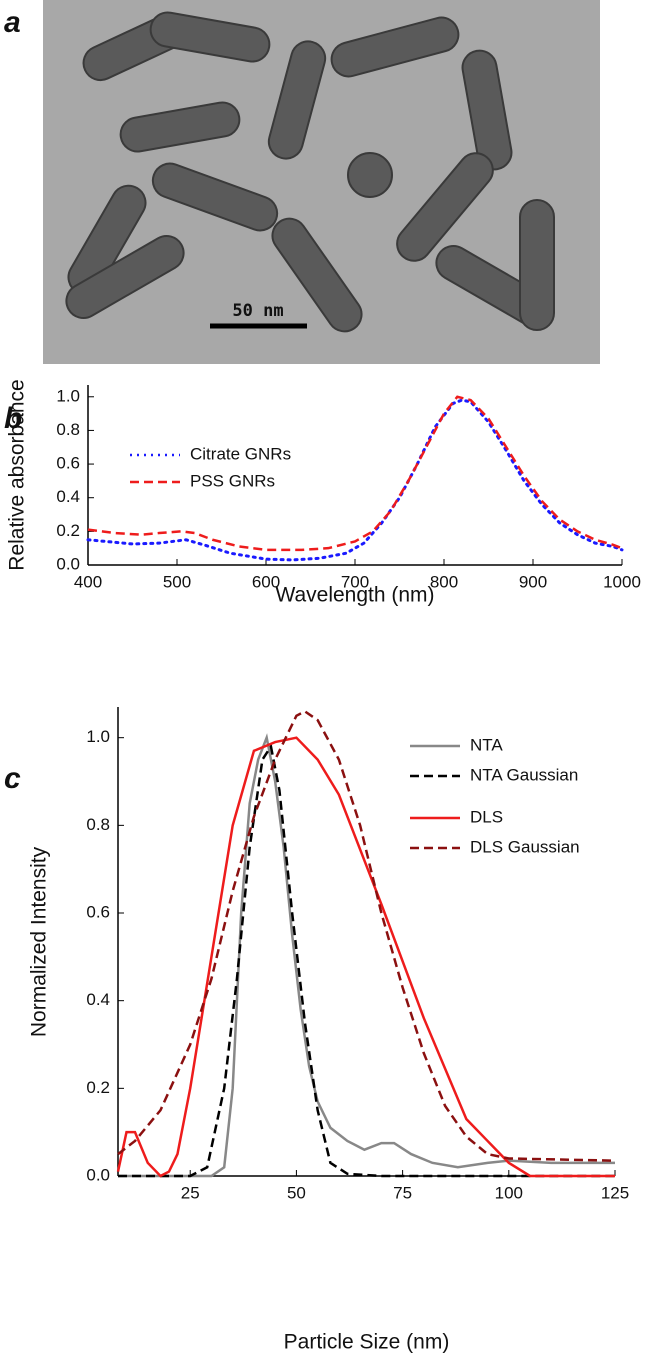 This screenshot has height=1367, width=650. I want to click on panel-label: a, so click(12, 22).